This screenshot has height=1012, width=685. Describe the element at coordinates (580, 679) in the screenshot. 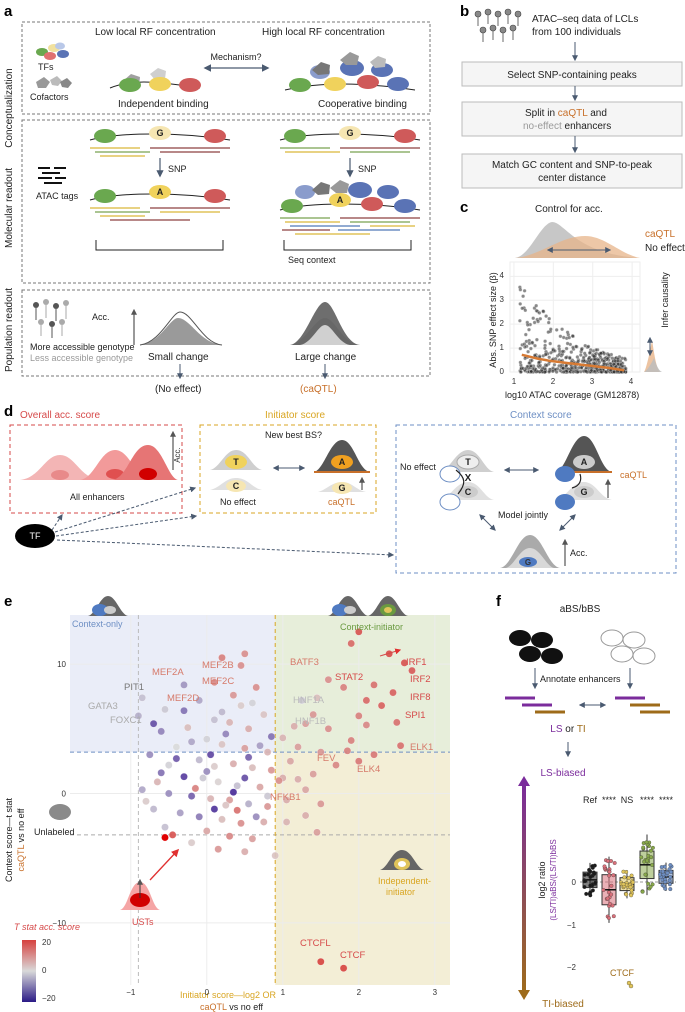

I see `annotate-label: Annotate enhancers` at that location.